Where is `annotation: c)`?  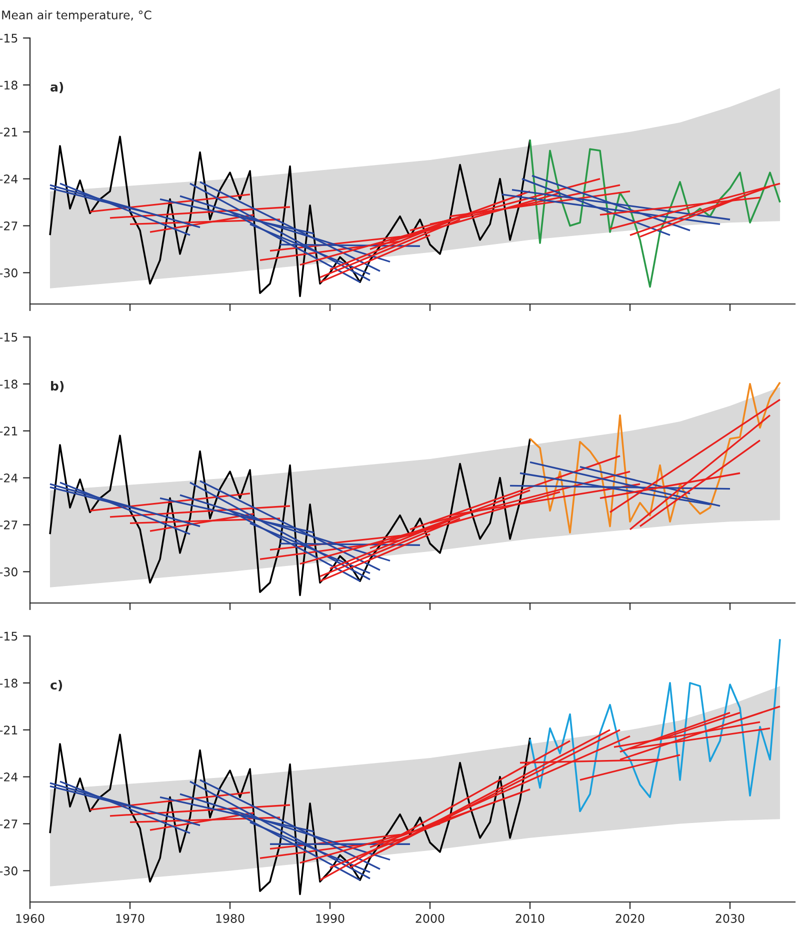
annotation: c) is located at coordinates (56, 686).